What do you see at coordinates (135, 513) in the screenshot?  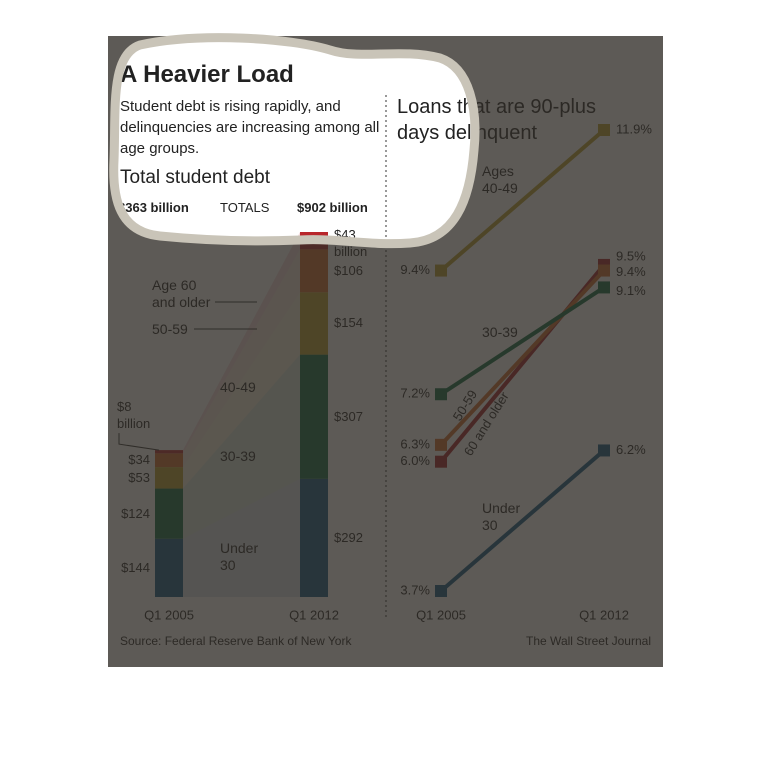 I see `value-label: $124` at bounding box center [135, 513].